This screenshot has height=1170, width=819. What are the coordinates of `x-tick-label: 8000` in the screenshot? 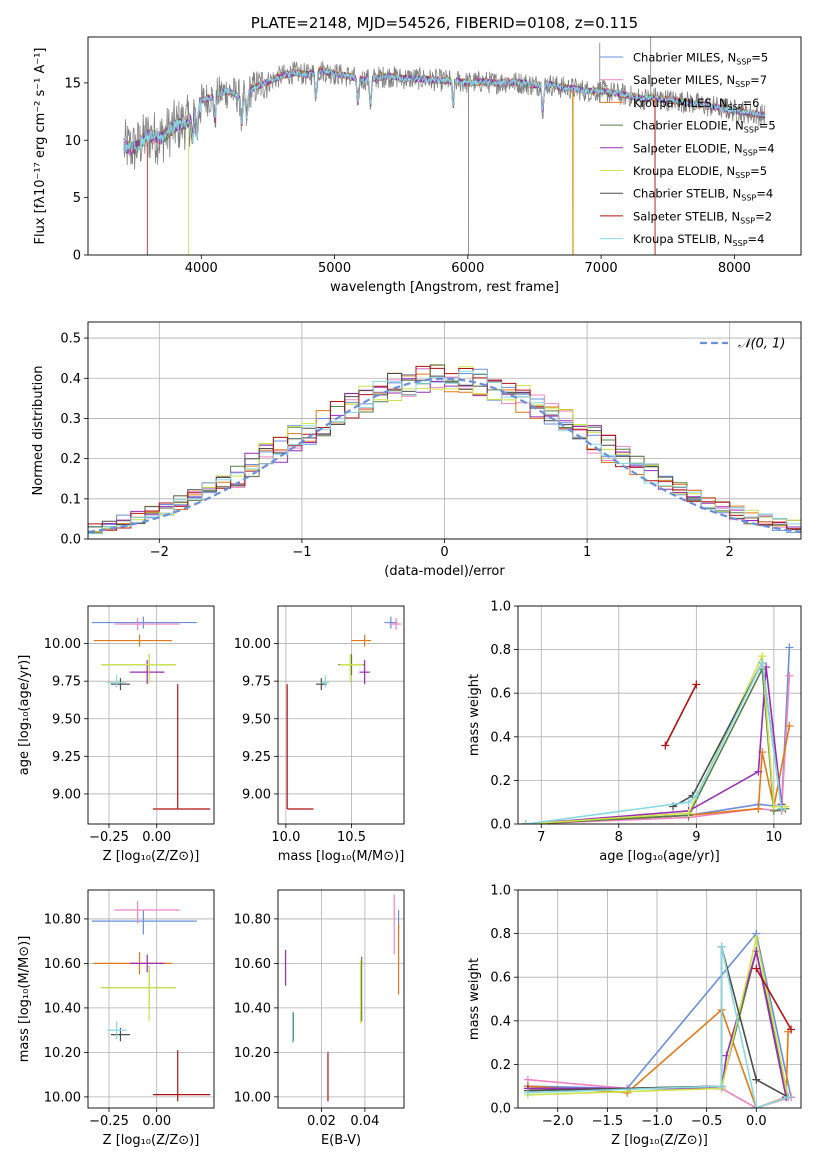 It's located at (734, 268).